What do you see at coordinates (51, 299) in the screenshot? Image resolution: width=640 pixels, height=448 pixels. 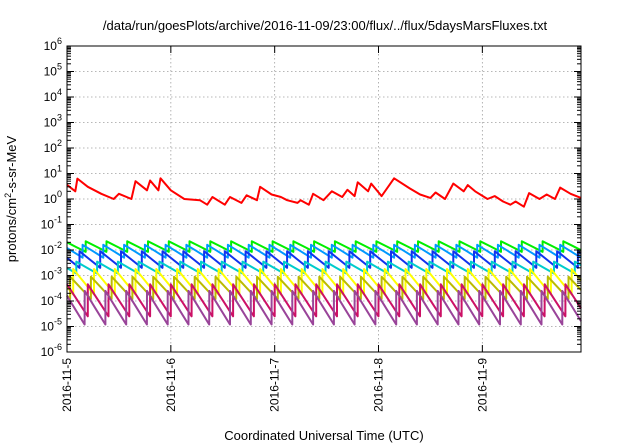 I see `y-tick-label: 10⁻⁴` at bounding box center [51, 299].